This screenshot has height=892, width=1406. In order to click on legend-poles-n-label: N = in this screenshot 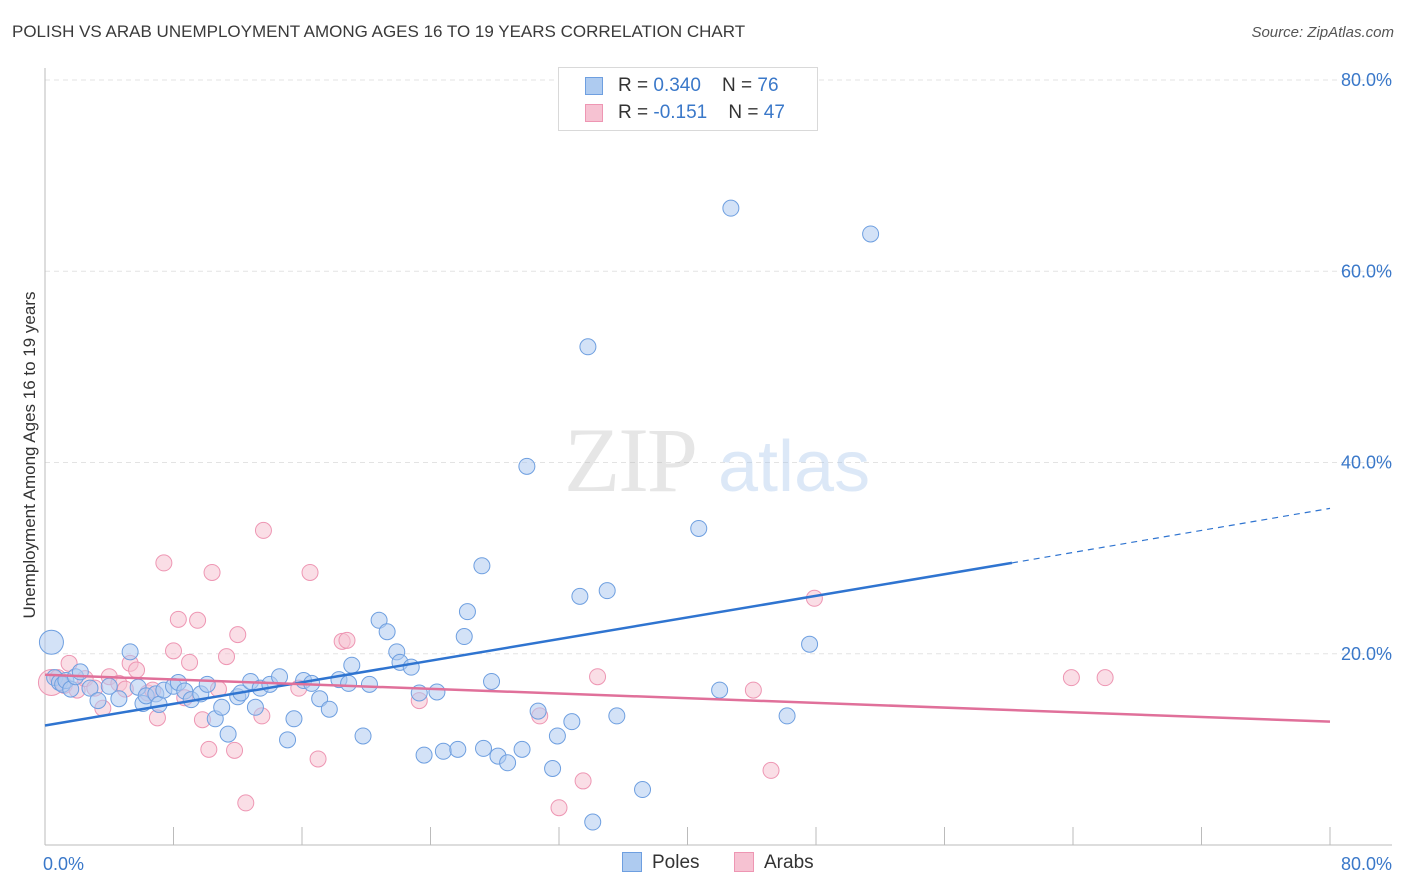, I will do `click(740, 85)`.